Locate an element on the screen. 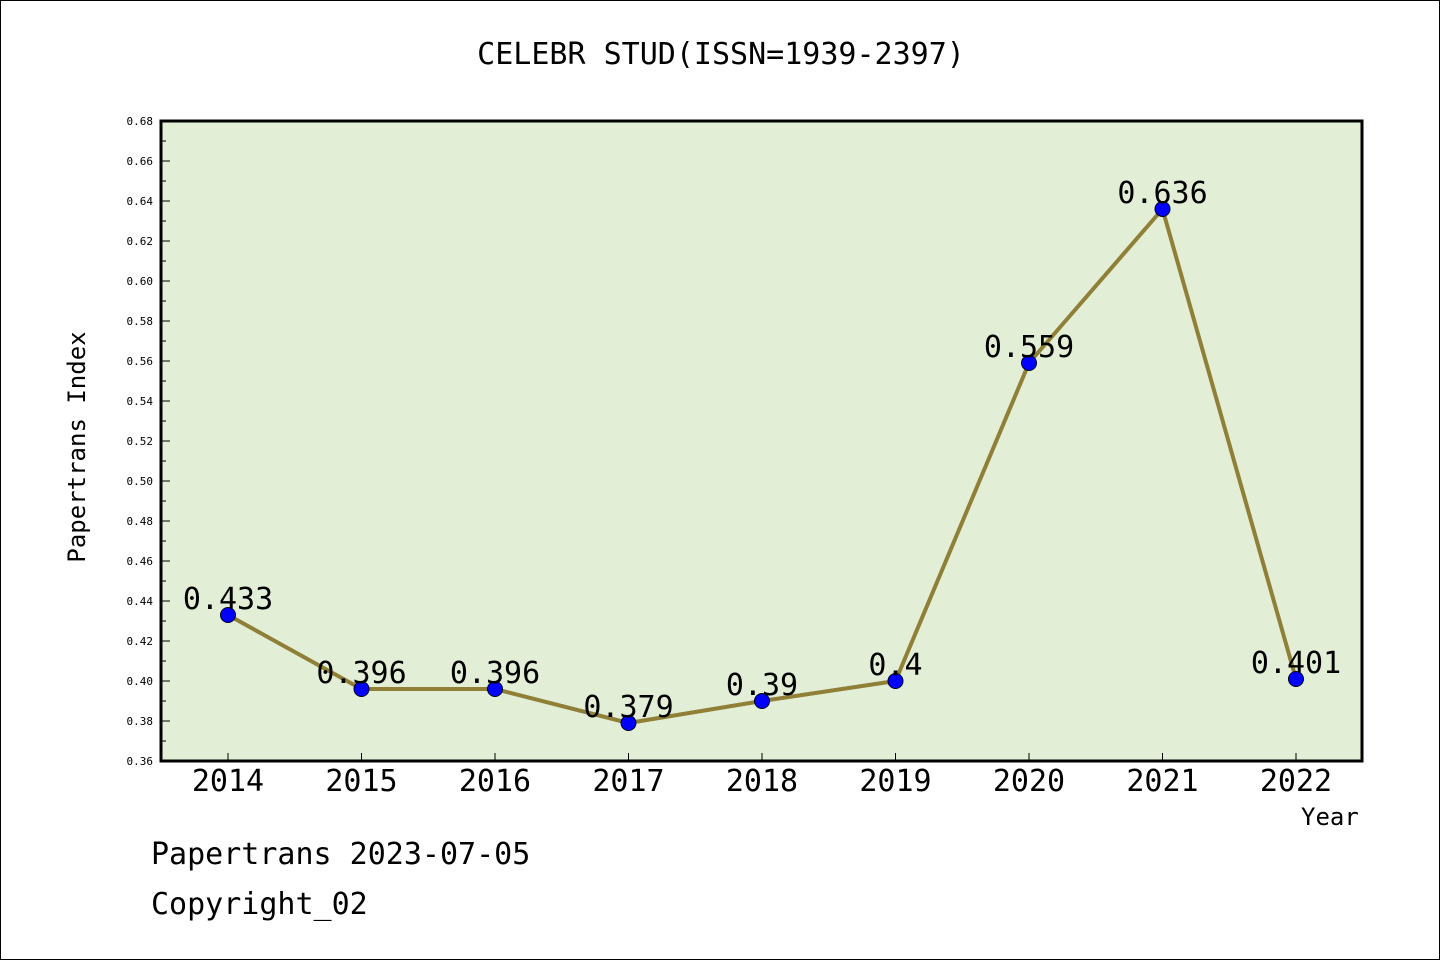  y-tick-label: 0.54 is located at coordinates (140, 401).